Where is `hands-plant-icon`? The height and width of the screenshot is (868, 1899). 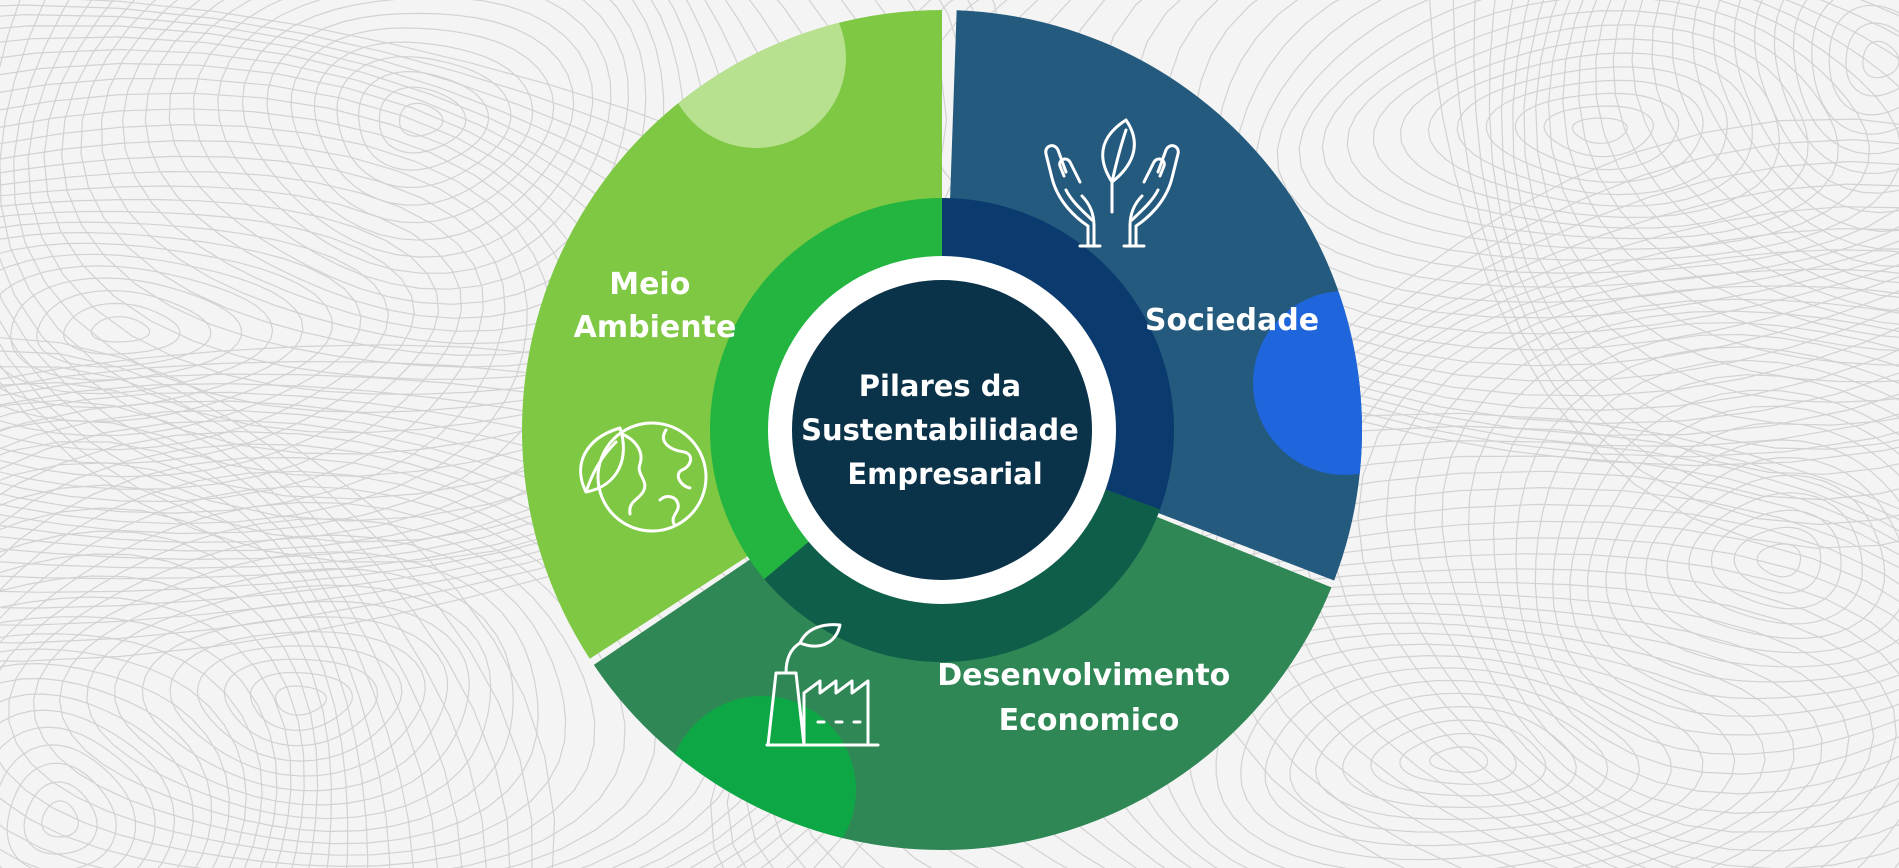 hands-plant-icon is located at coordinates (1112, 183).